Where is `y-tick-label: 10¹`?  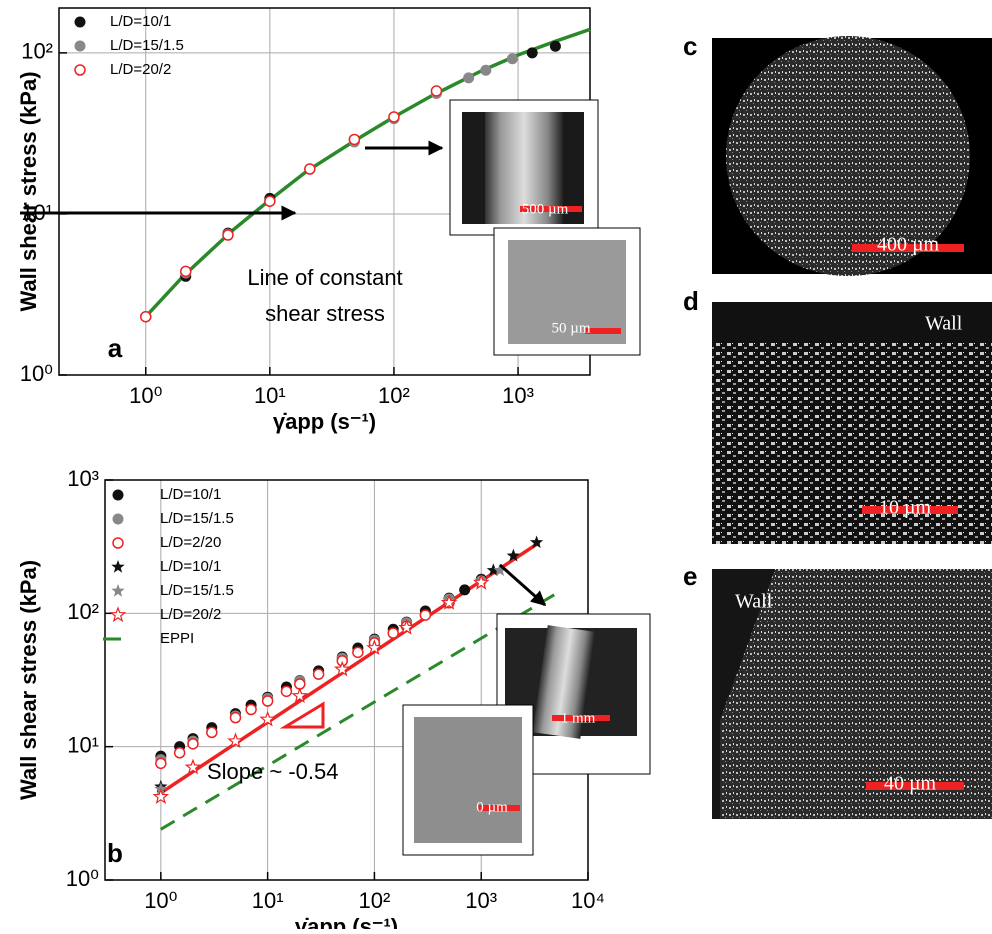
y-tick-label: 10¹ is located at coordinates (83, 744).